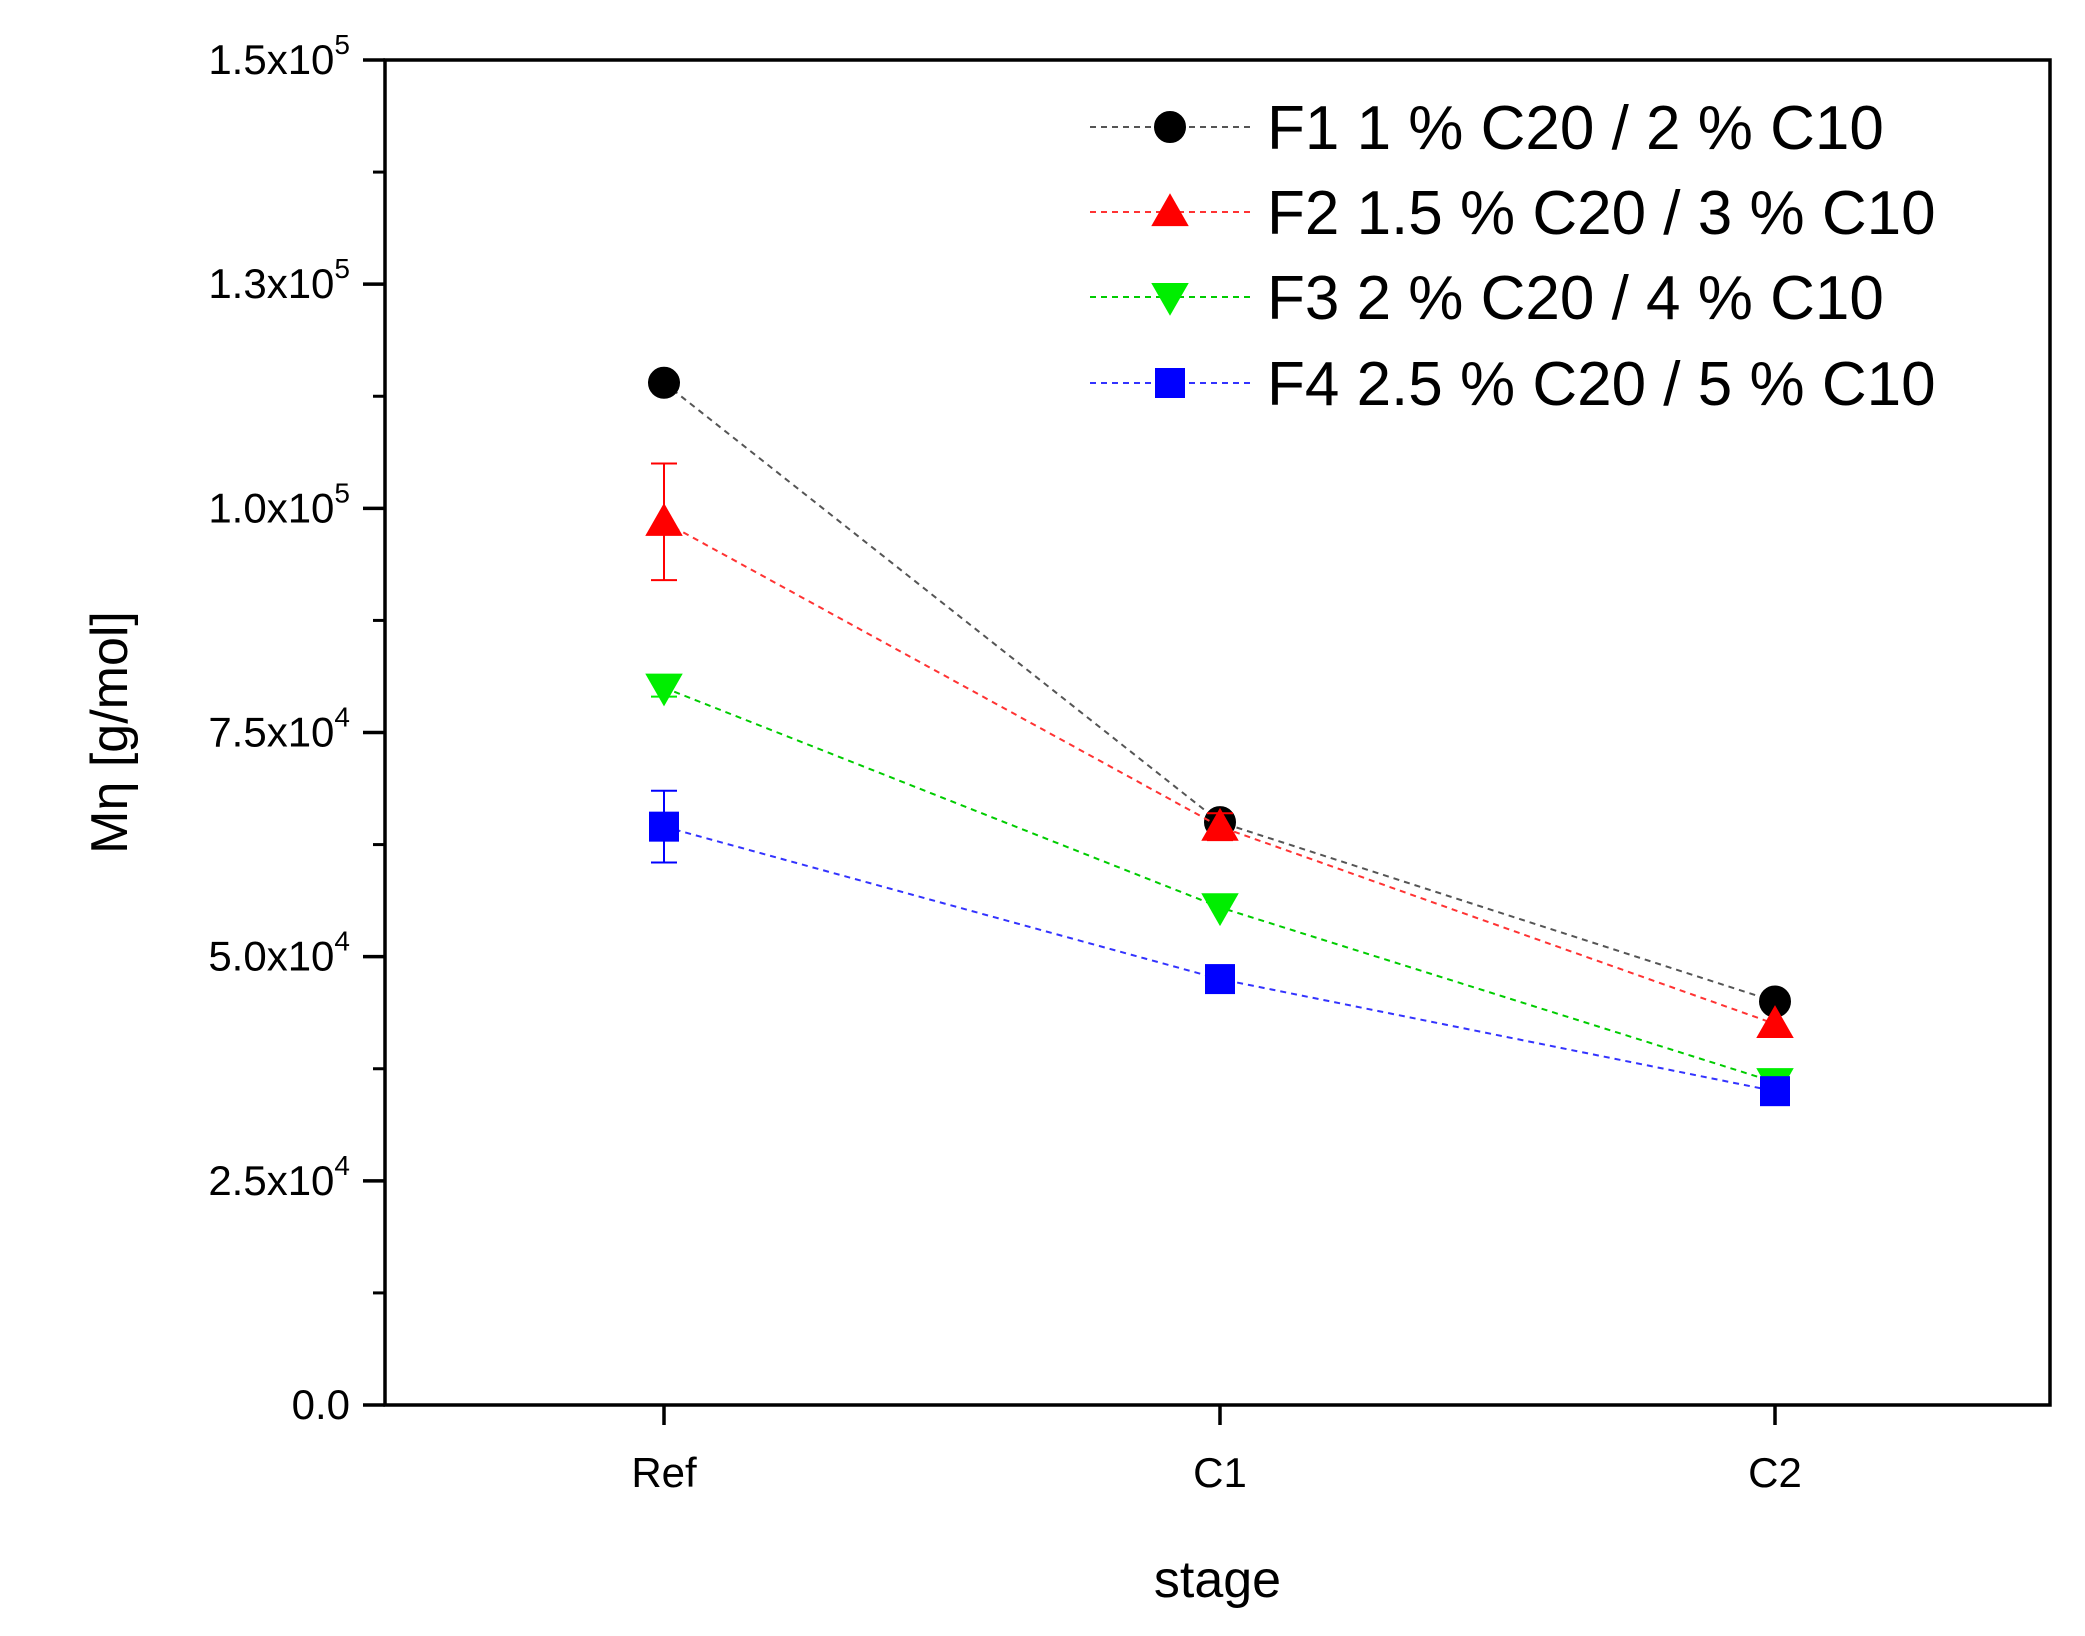 This screenshot has height=1636, width=2085. I want to click on x-axis: Ref C1 C2, so click(1216, 1450).